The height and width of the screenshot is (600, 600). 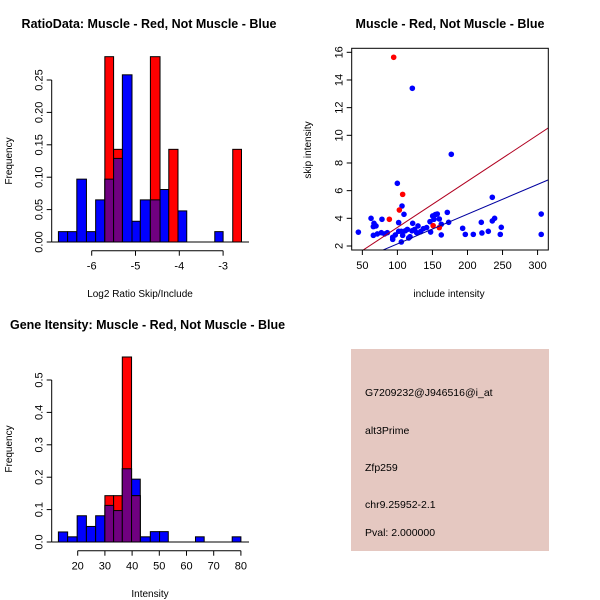 I want to click on intensity-x-tick-label: 40, so click(x=132, y=567).